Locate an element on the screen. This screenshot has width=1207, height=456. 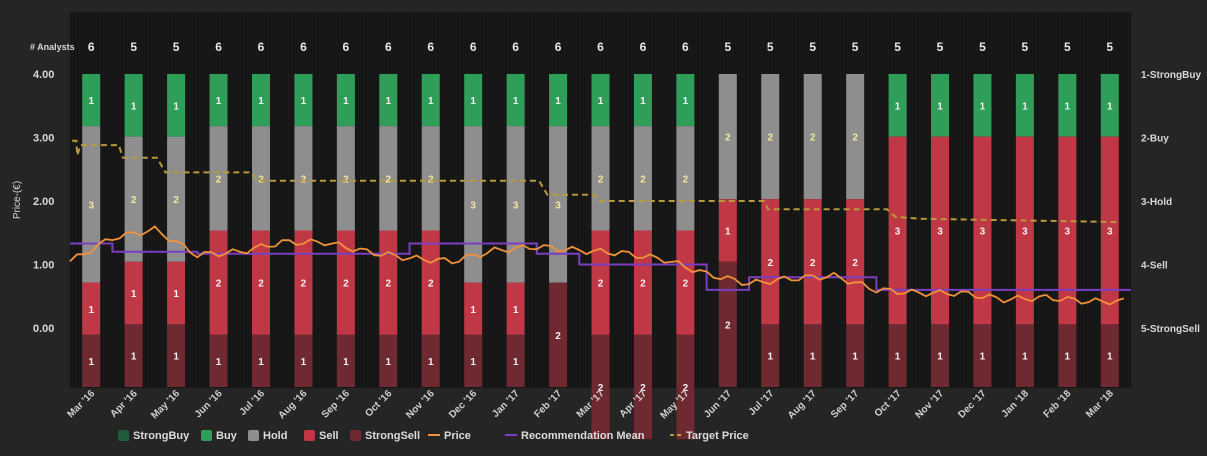
legend-label: Price is located at coordinates (457, 436).